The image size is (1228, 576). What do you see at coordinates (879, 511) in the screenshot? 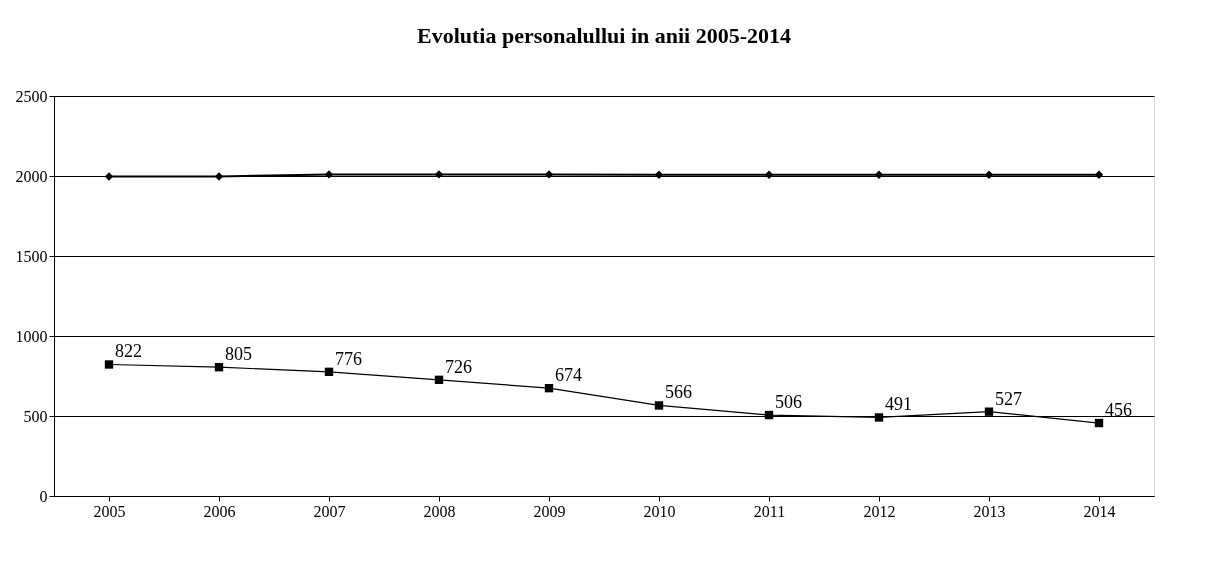
I see `x-tick-label: 2012` at bounding box center [879, 511].